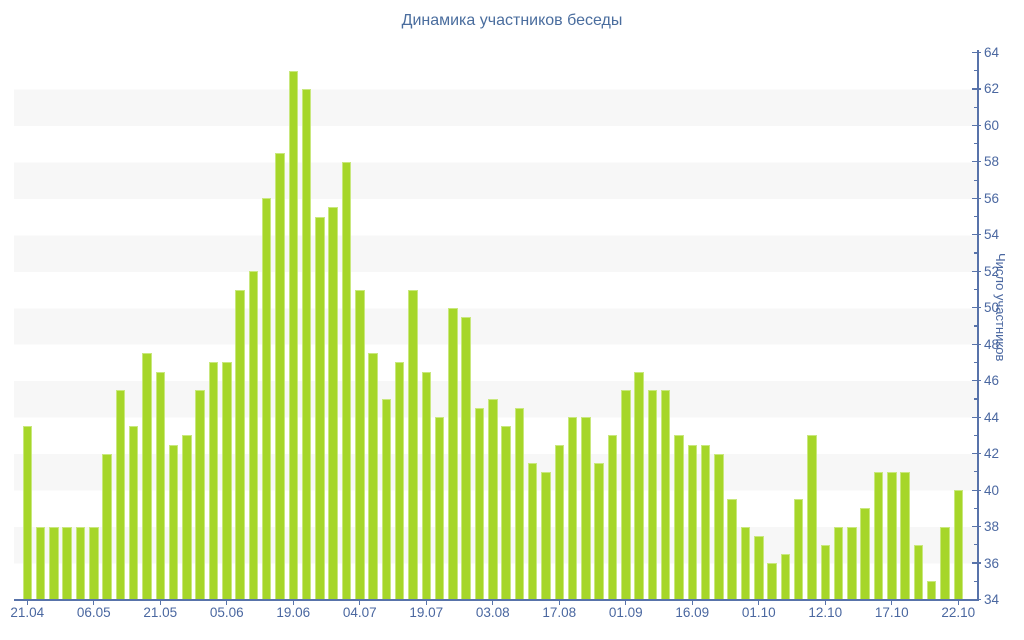  I want to click on y-tick-label: 36, so click(992, 563).